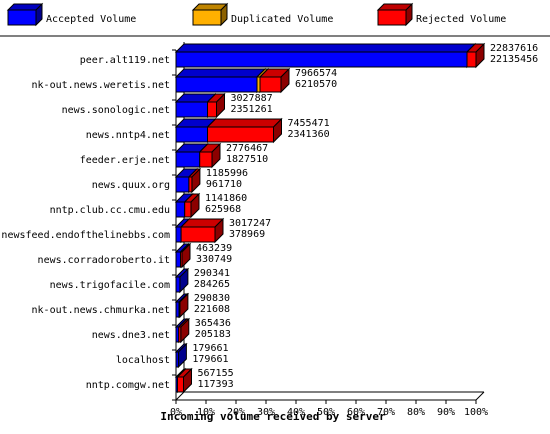 This screenshot has height=434, width=550. What do you see at coordinates (214, 248) in the screenshot?
I see `total-volume-label-news-corradoroberto-it: 463239` at bounding box center [214, 248].